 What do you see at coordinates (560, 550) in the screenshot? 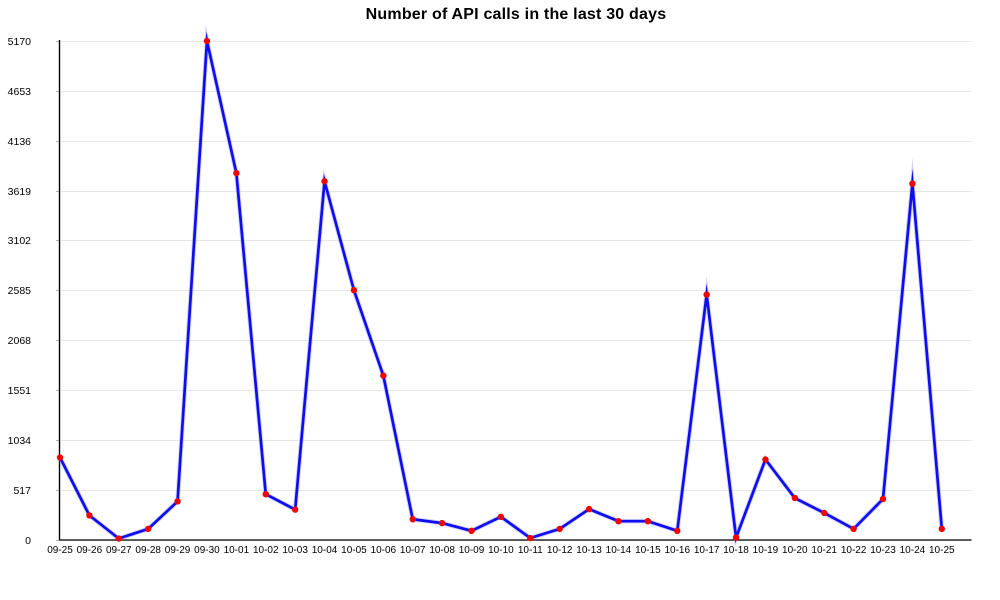
I see `x-axis-tick-label: 10-12` at bounding box center [560, 550].